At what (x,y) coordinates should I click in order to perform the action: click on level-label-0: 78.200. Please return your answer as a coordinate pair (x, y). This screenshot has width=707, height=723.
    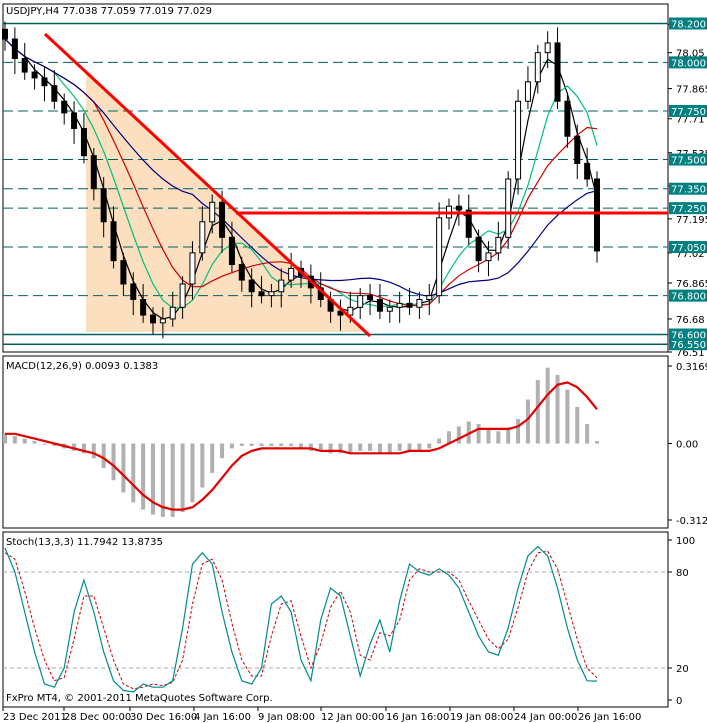
    Looking at the image, I should click on (688, 24).